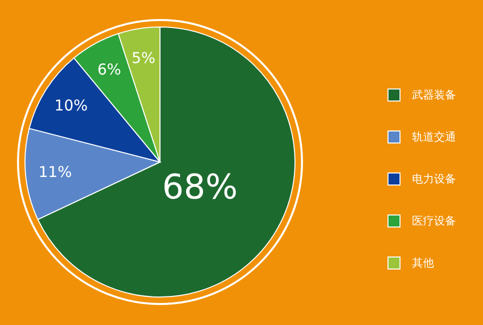  Describe the element at coordinates (109, 69) in the screenshot. I see `data-label: 6%` at that location.